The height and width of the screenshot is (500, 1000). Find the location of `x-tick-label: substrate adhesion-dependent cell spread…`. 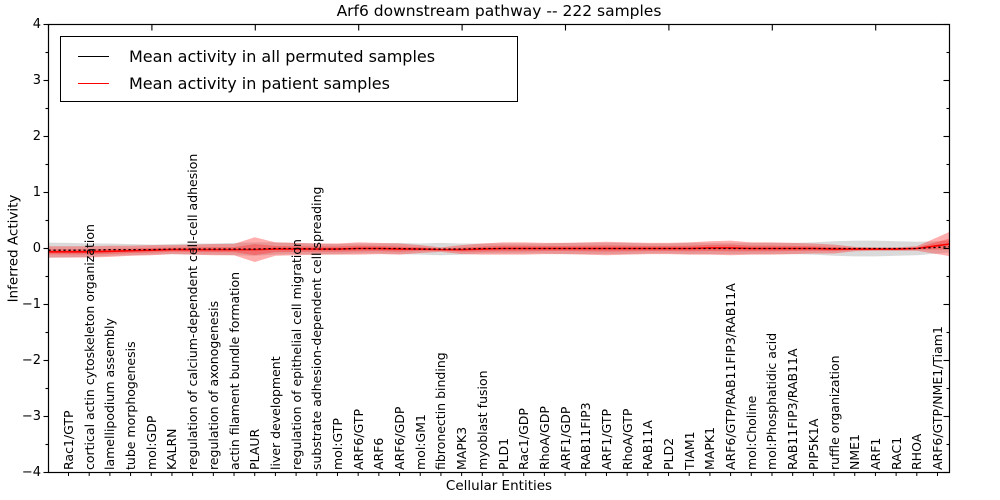

x-tick-label: substrate adhesion-dependent cell spread… is located at coordinates (317, 328).